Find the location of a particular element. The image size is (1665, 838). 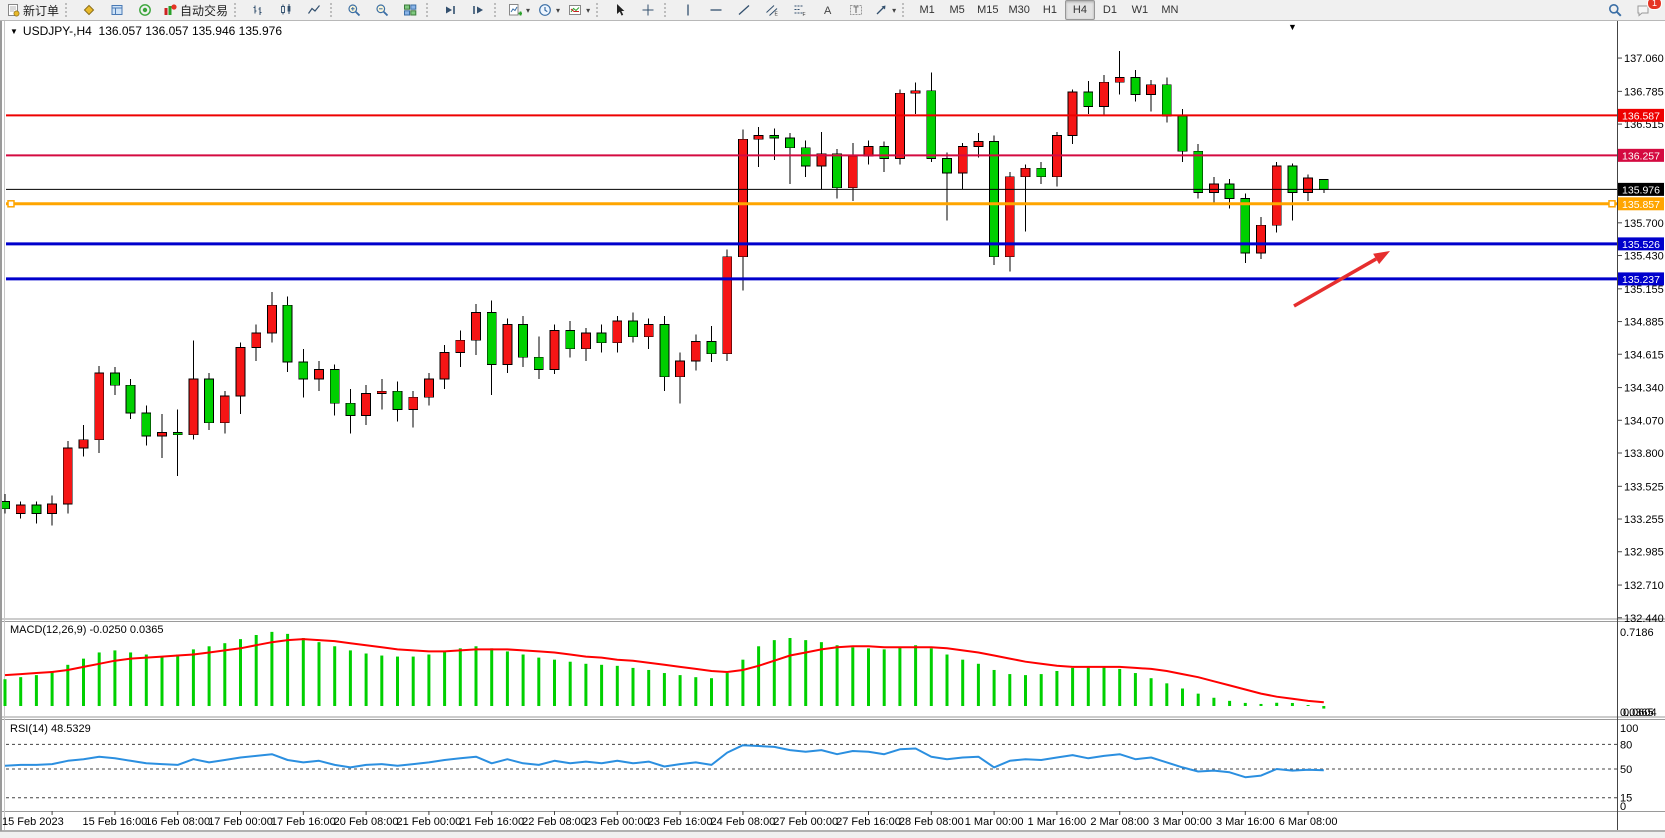

timeframe-m5-button: M5 is located at coordinates (957, 10).